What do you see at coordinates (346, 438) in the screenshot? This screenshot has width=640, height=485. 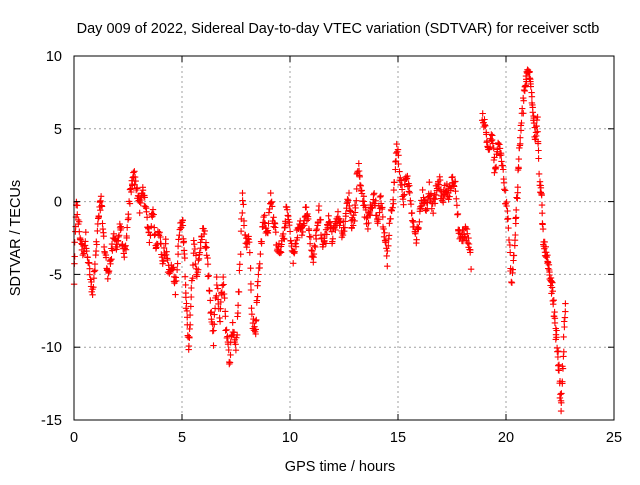 I see `x-tick-labels: 0 5 10 15 20 25` at bounding box center [346, 438].